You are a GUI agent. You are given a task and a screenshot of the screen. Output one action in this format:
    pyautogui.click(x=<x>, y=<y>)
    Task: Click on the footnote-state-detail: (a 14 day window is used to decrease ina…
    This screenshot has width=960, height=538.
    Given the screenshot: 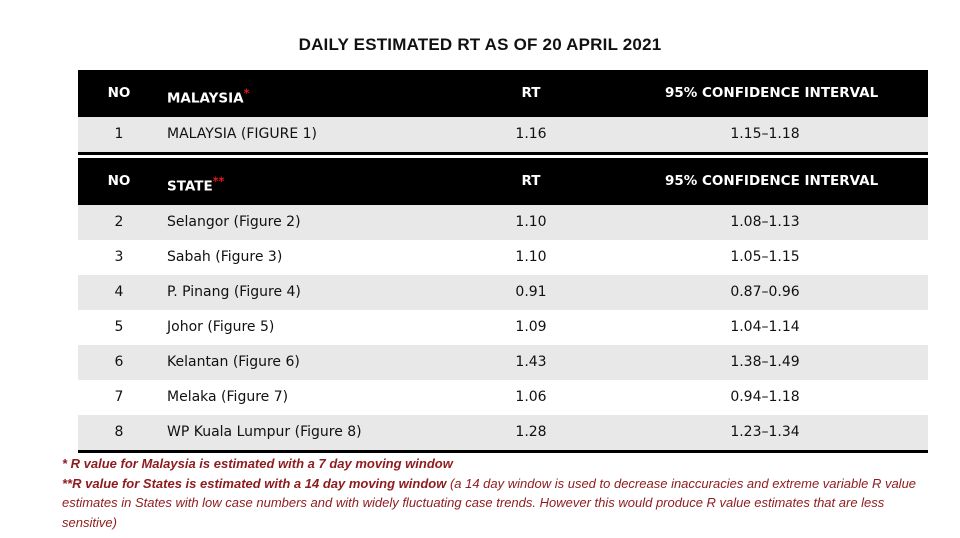 What is the action you would take?
    pyautogui.click(x=489, y=502)
    